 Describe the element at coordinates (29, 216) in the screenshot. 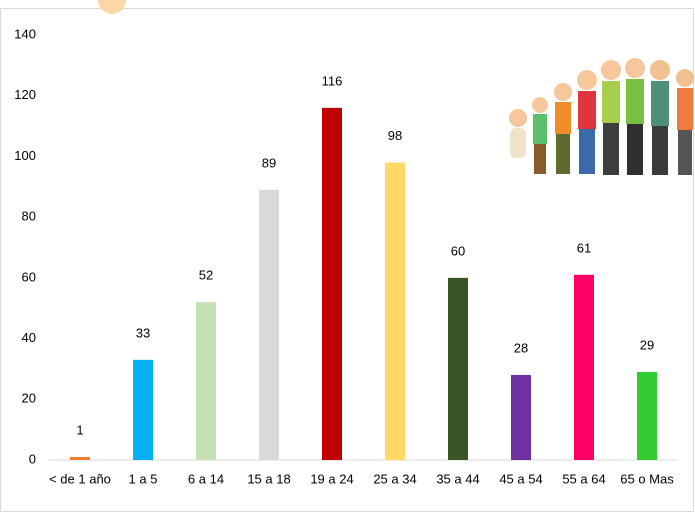

I see `y-tick-label: 80` at that location.